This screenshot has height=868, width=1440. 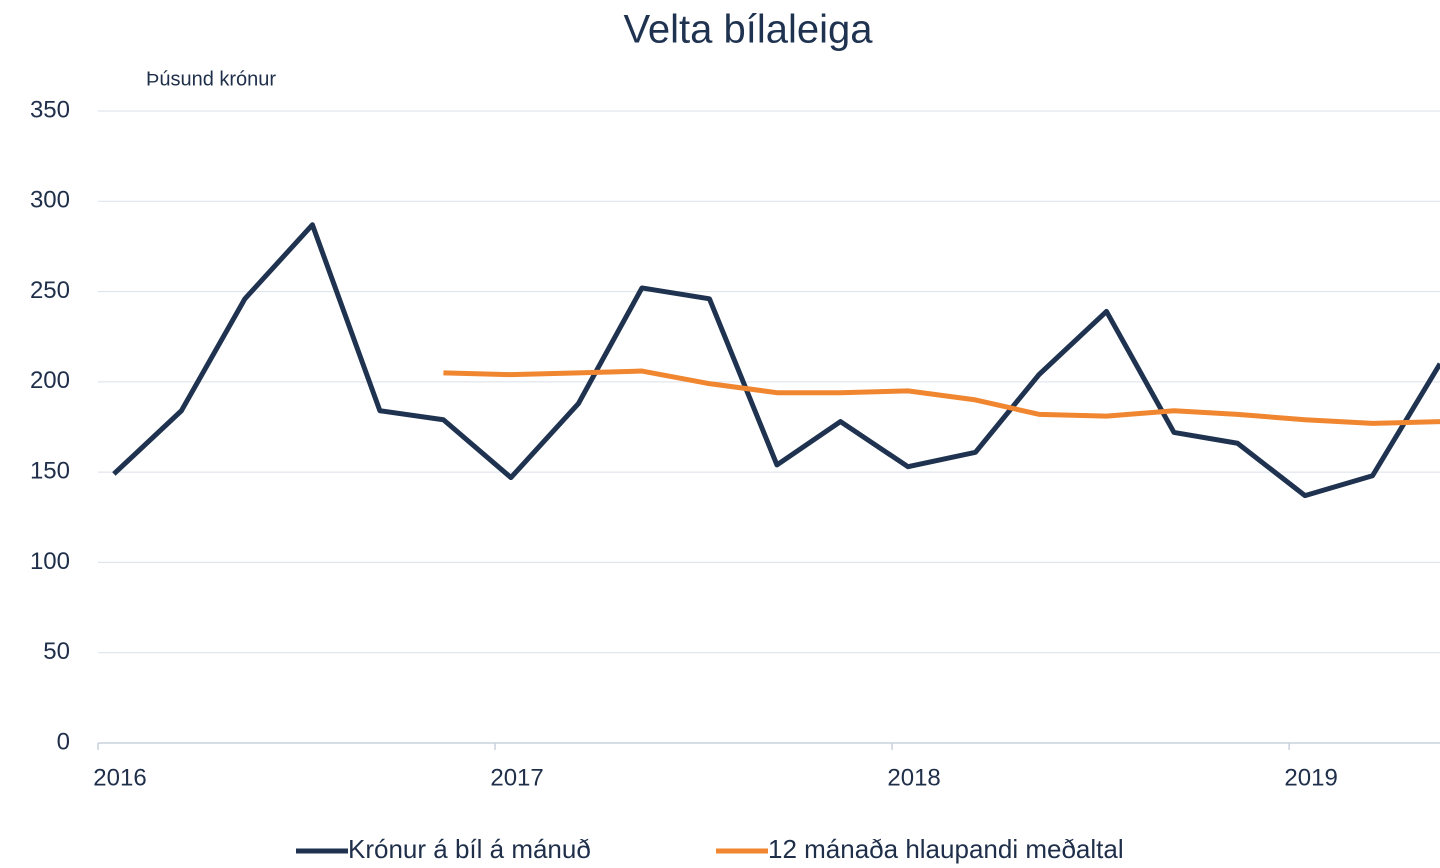 I want to click on x-tick-label: 2016, so click(x=119, y=777).